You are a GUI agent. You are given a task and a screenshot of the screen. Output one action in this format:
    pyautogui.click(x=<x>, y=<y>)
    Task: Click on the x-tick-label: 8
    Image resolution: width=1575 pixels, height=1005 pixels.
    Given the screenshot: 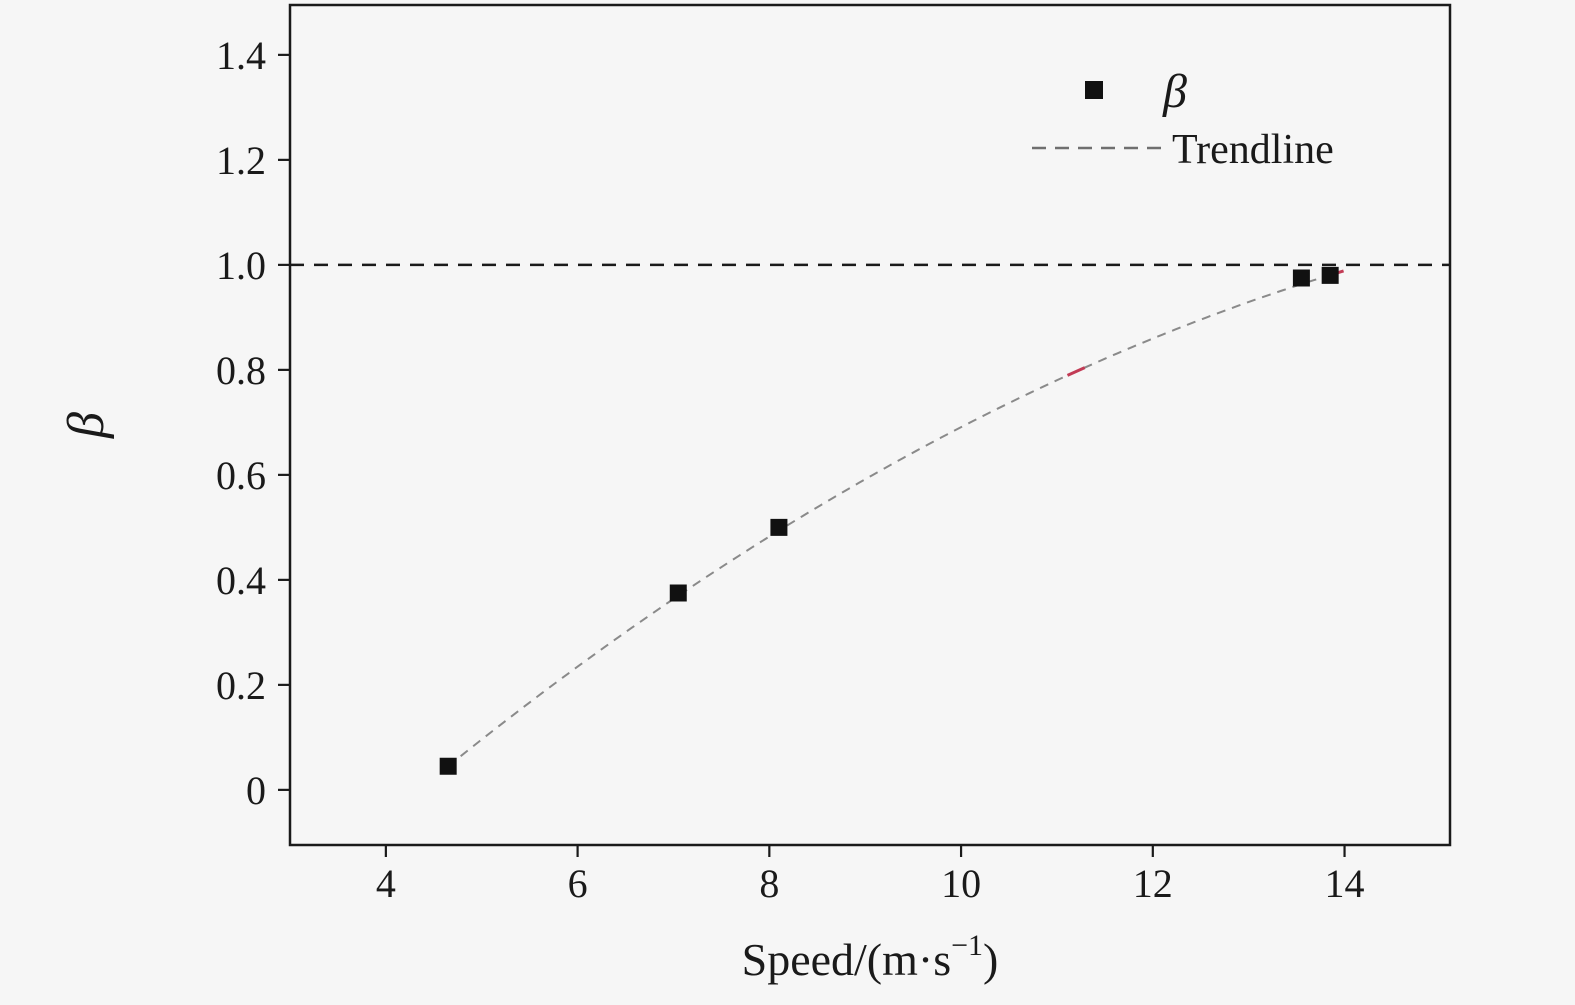 What is the action you would take?
    pyautogui.click(x=769, y=883)
    